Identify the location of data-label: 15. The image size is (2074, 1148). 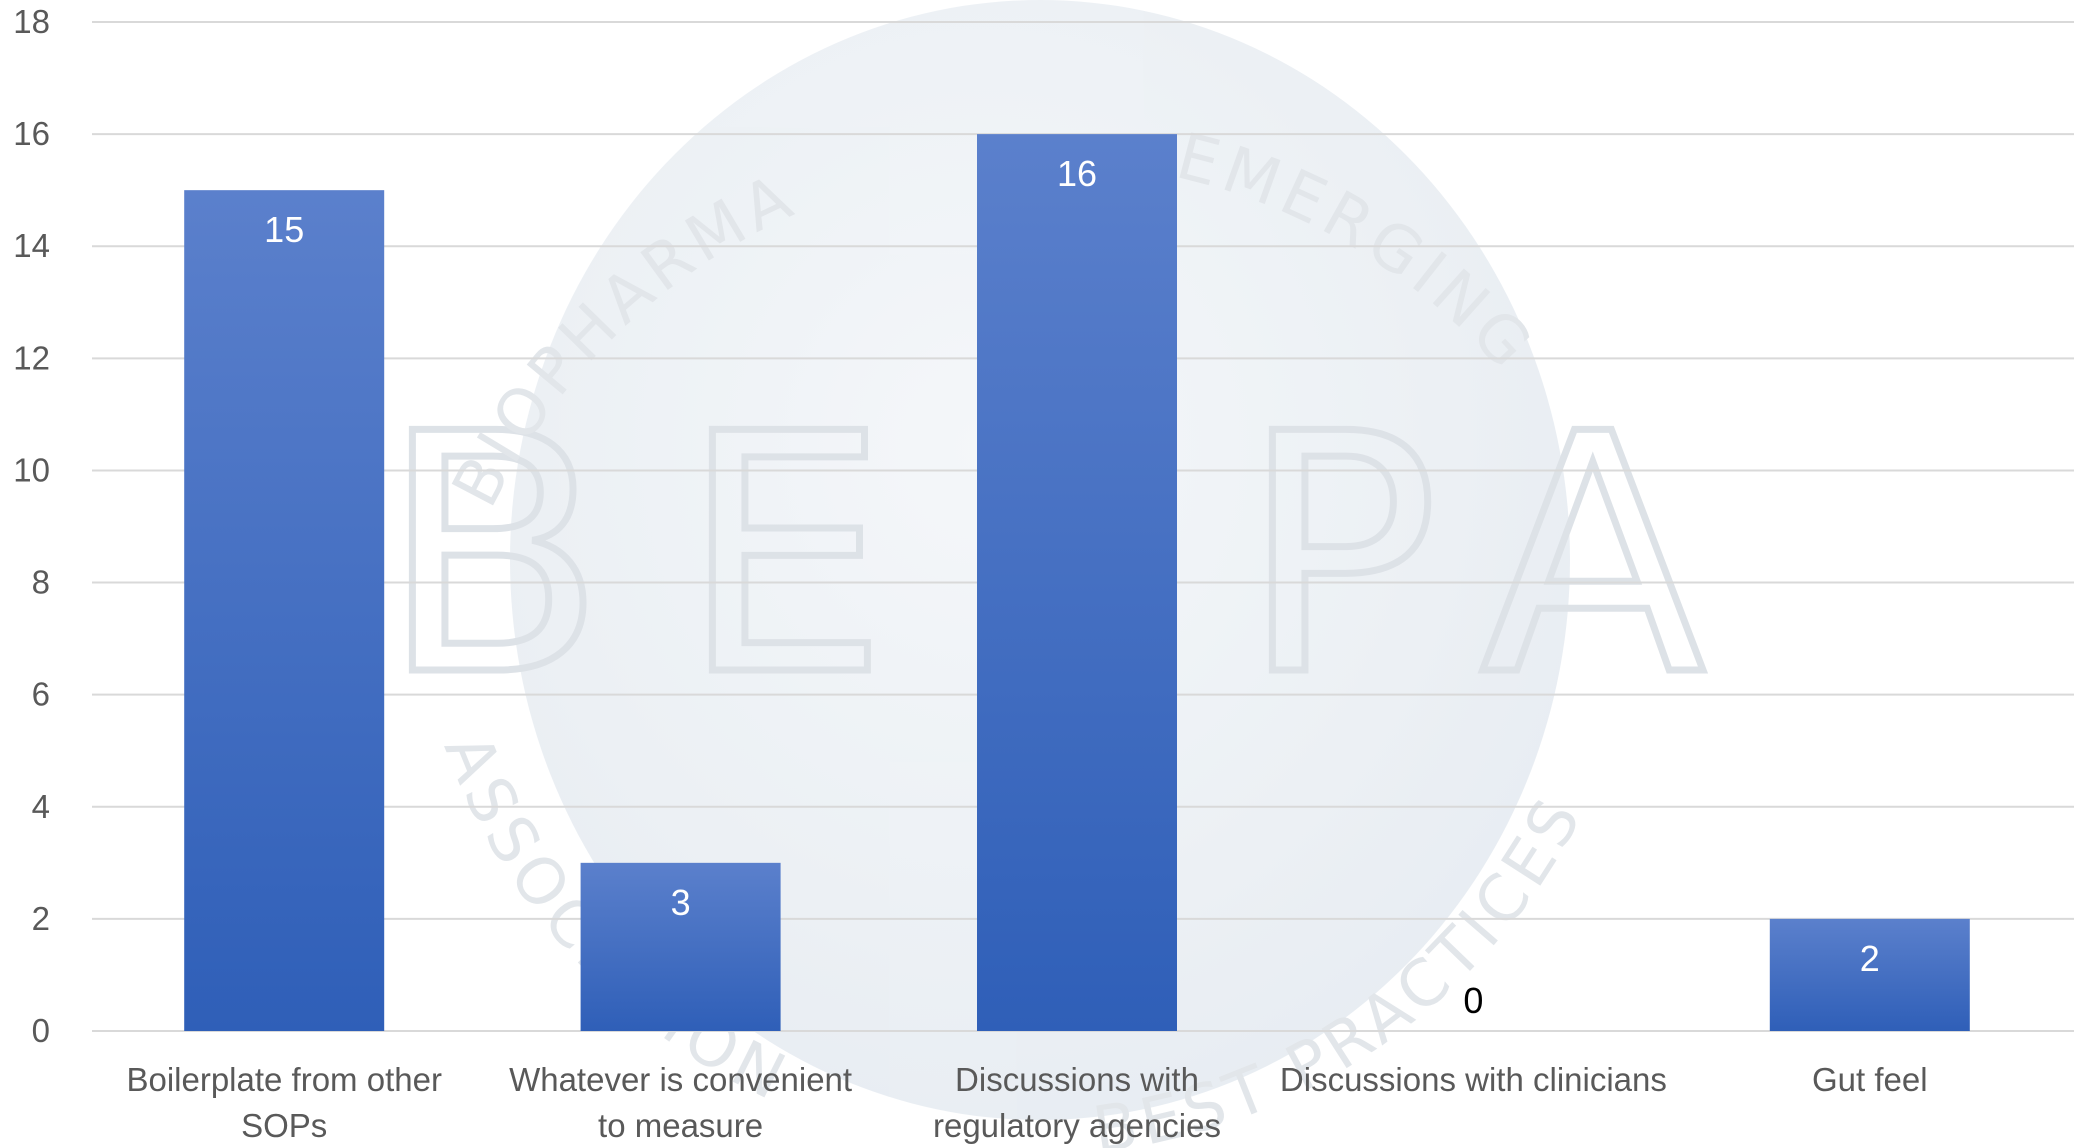
(284, 229).